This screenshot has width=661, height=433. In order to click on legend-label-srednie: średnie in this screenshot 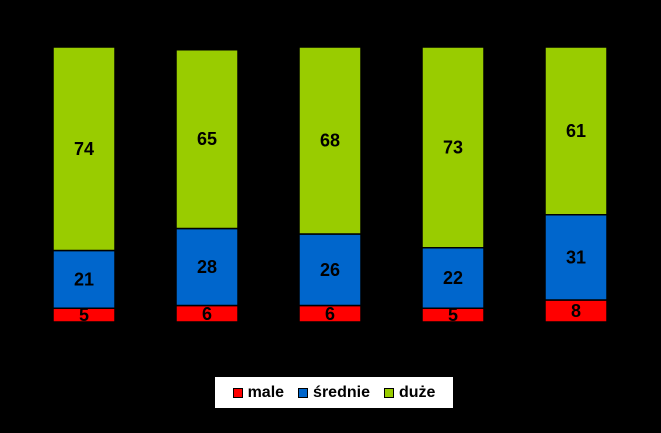, I will do `click(341, 392)`.